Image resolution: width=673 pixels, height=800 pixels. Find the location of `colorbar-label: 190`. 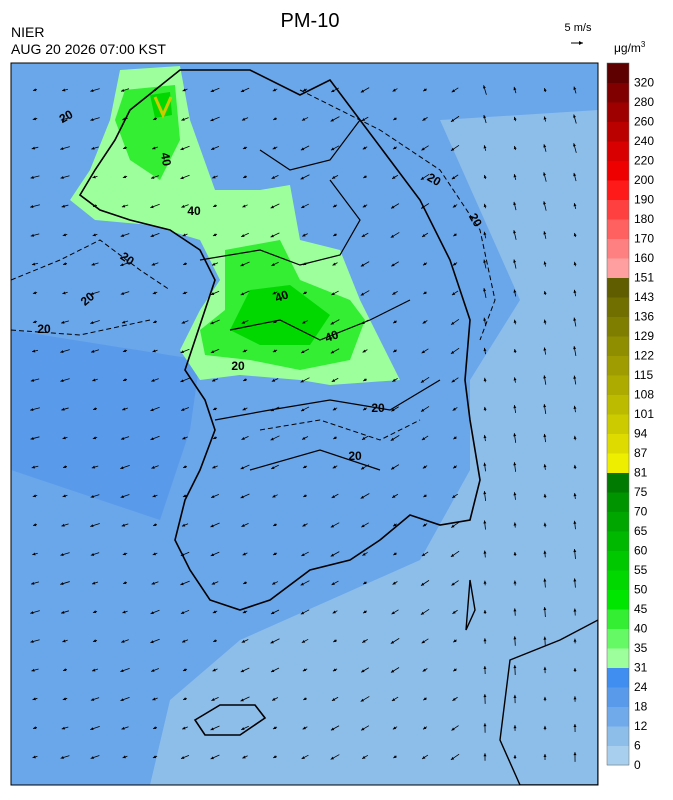

colorbar-label: 190 is located at coordinates (644, 200).